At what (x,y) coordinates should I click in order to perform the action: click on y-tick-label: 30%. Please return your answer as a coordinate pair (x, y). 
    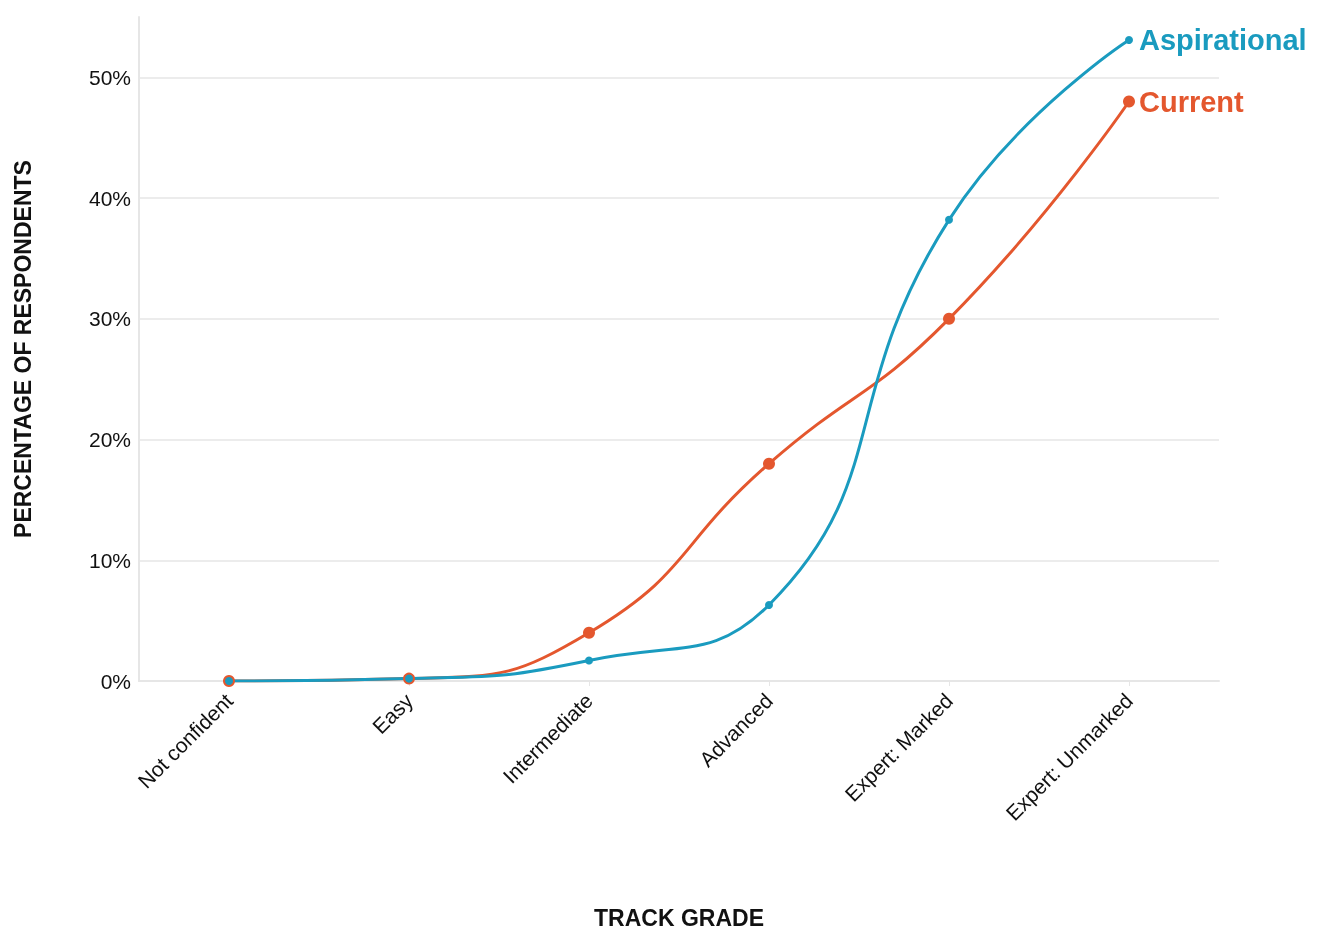
    Looking at the image, I should click on (109, 319).